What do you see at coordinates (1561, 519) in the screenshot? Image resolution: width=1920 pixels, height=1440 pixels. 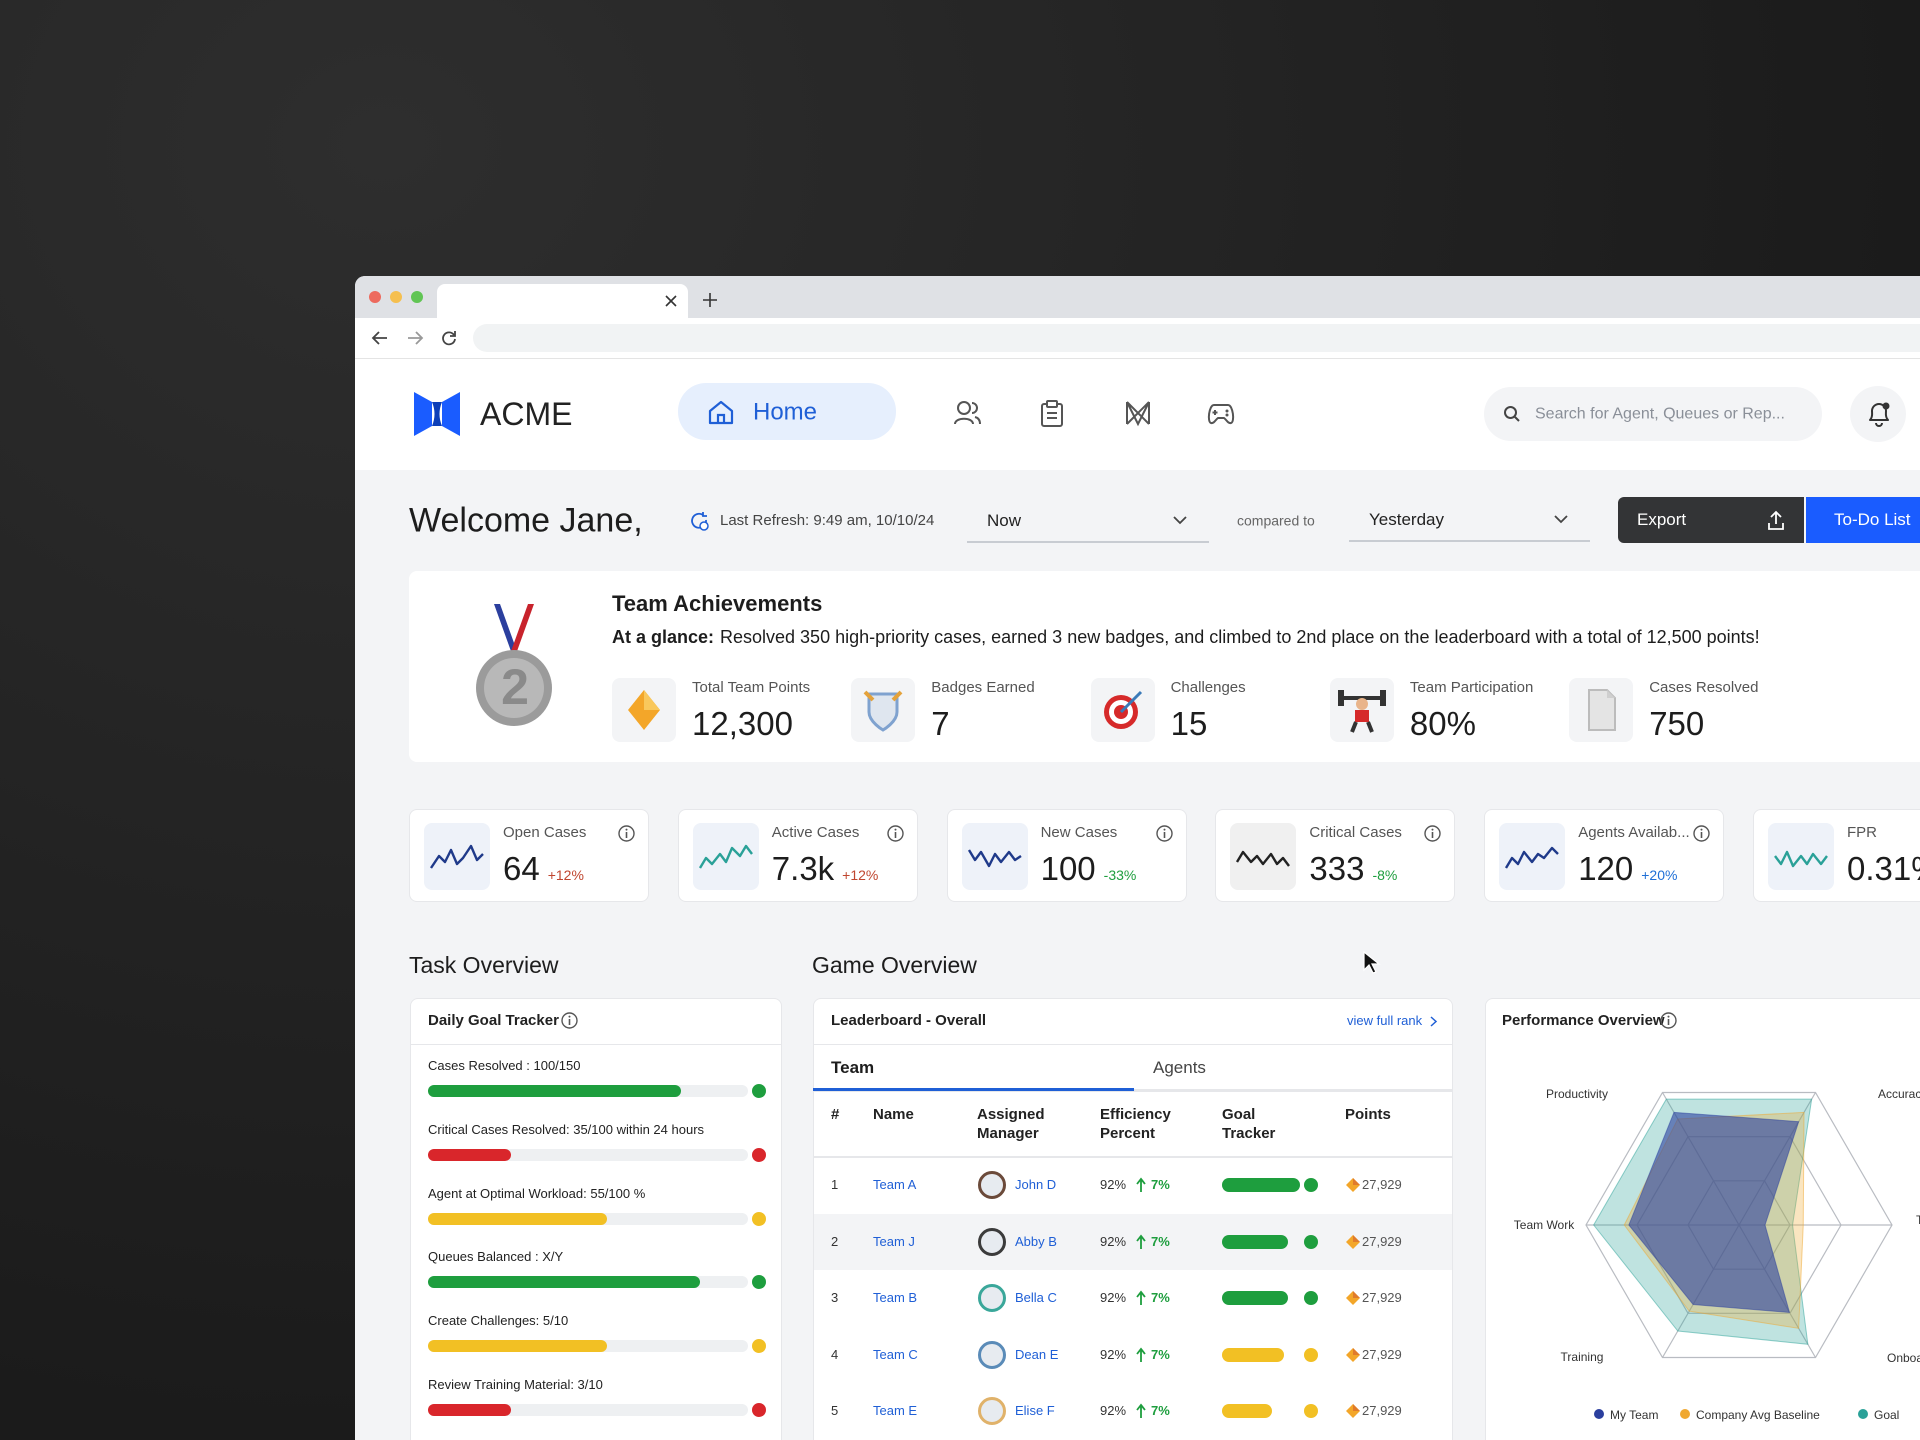 I see `chevron` at bounding box center [1561, 519].